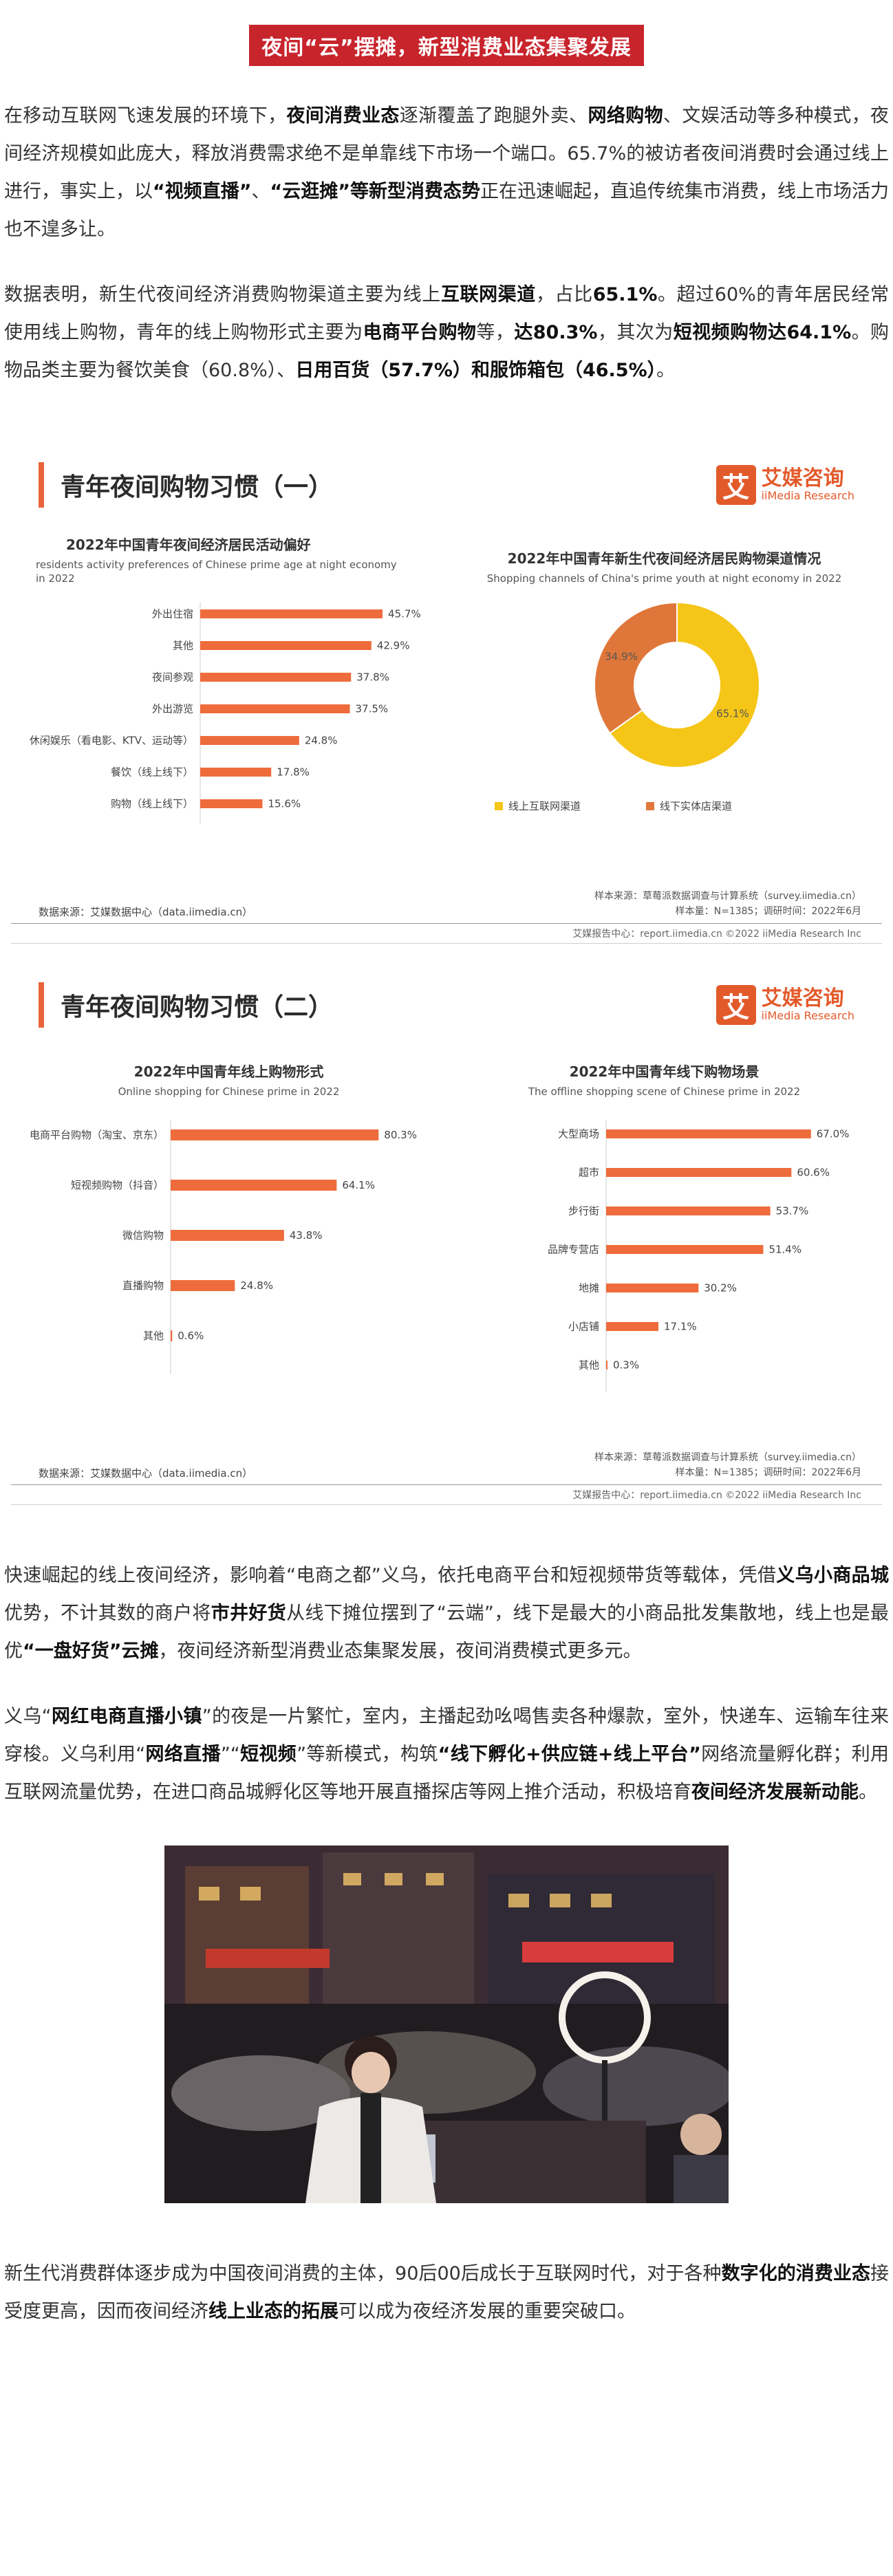 Image resolution: width=893 pixels, height=2576 pixels. Describe the element at coordinates (372, 677) in the screenshot. I see `value-label: 37.8%` at that location.